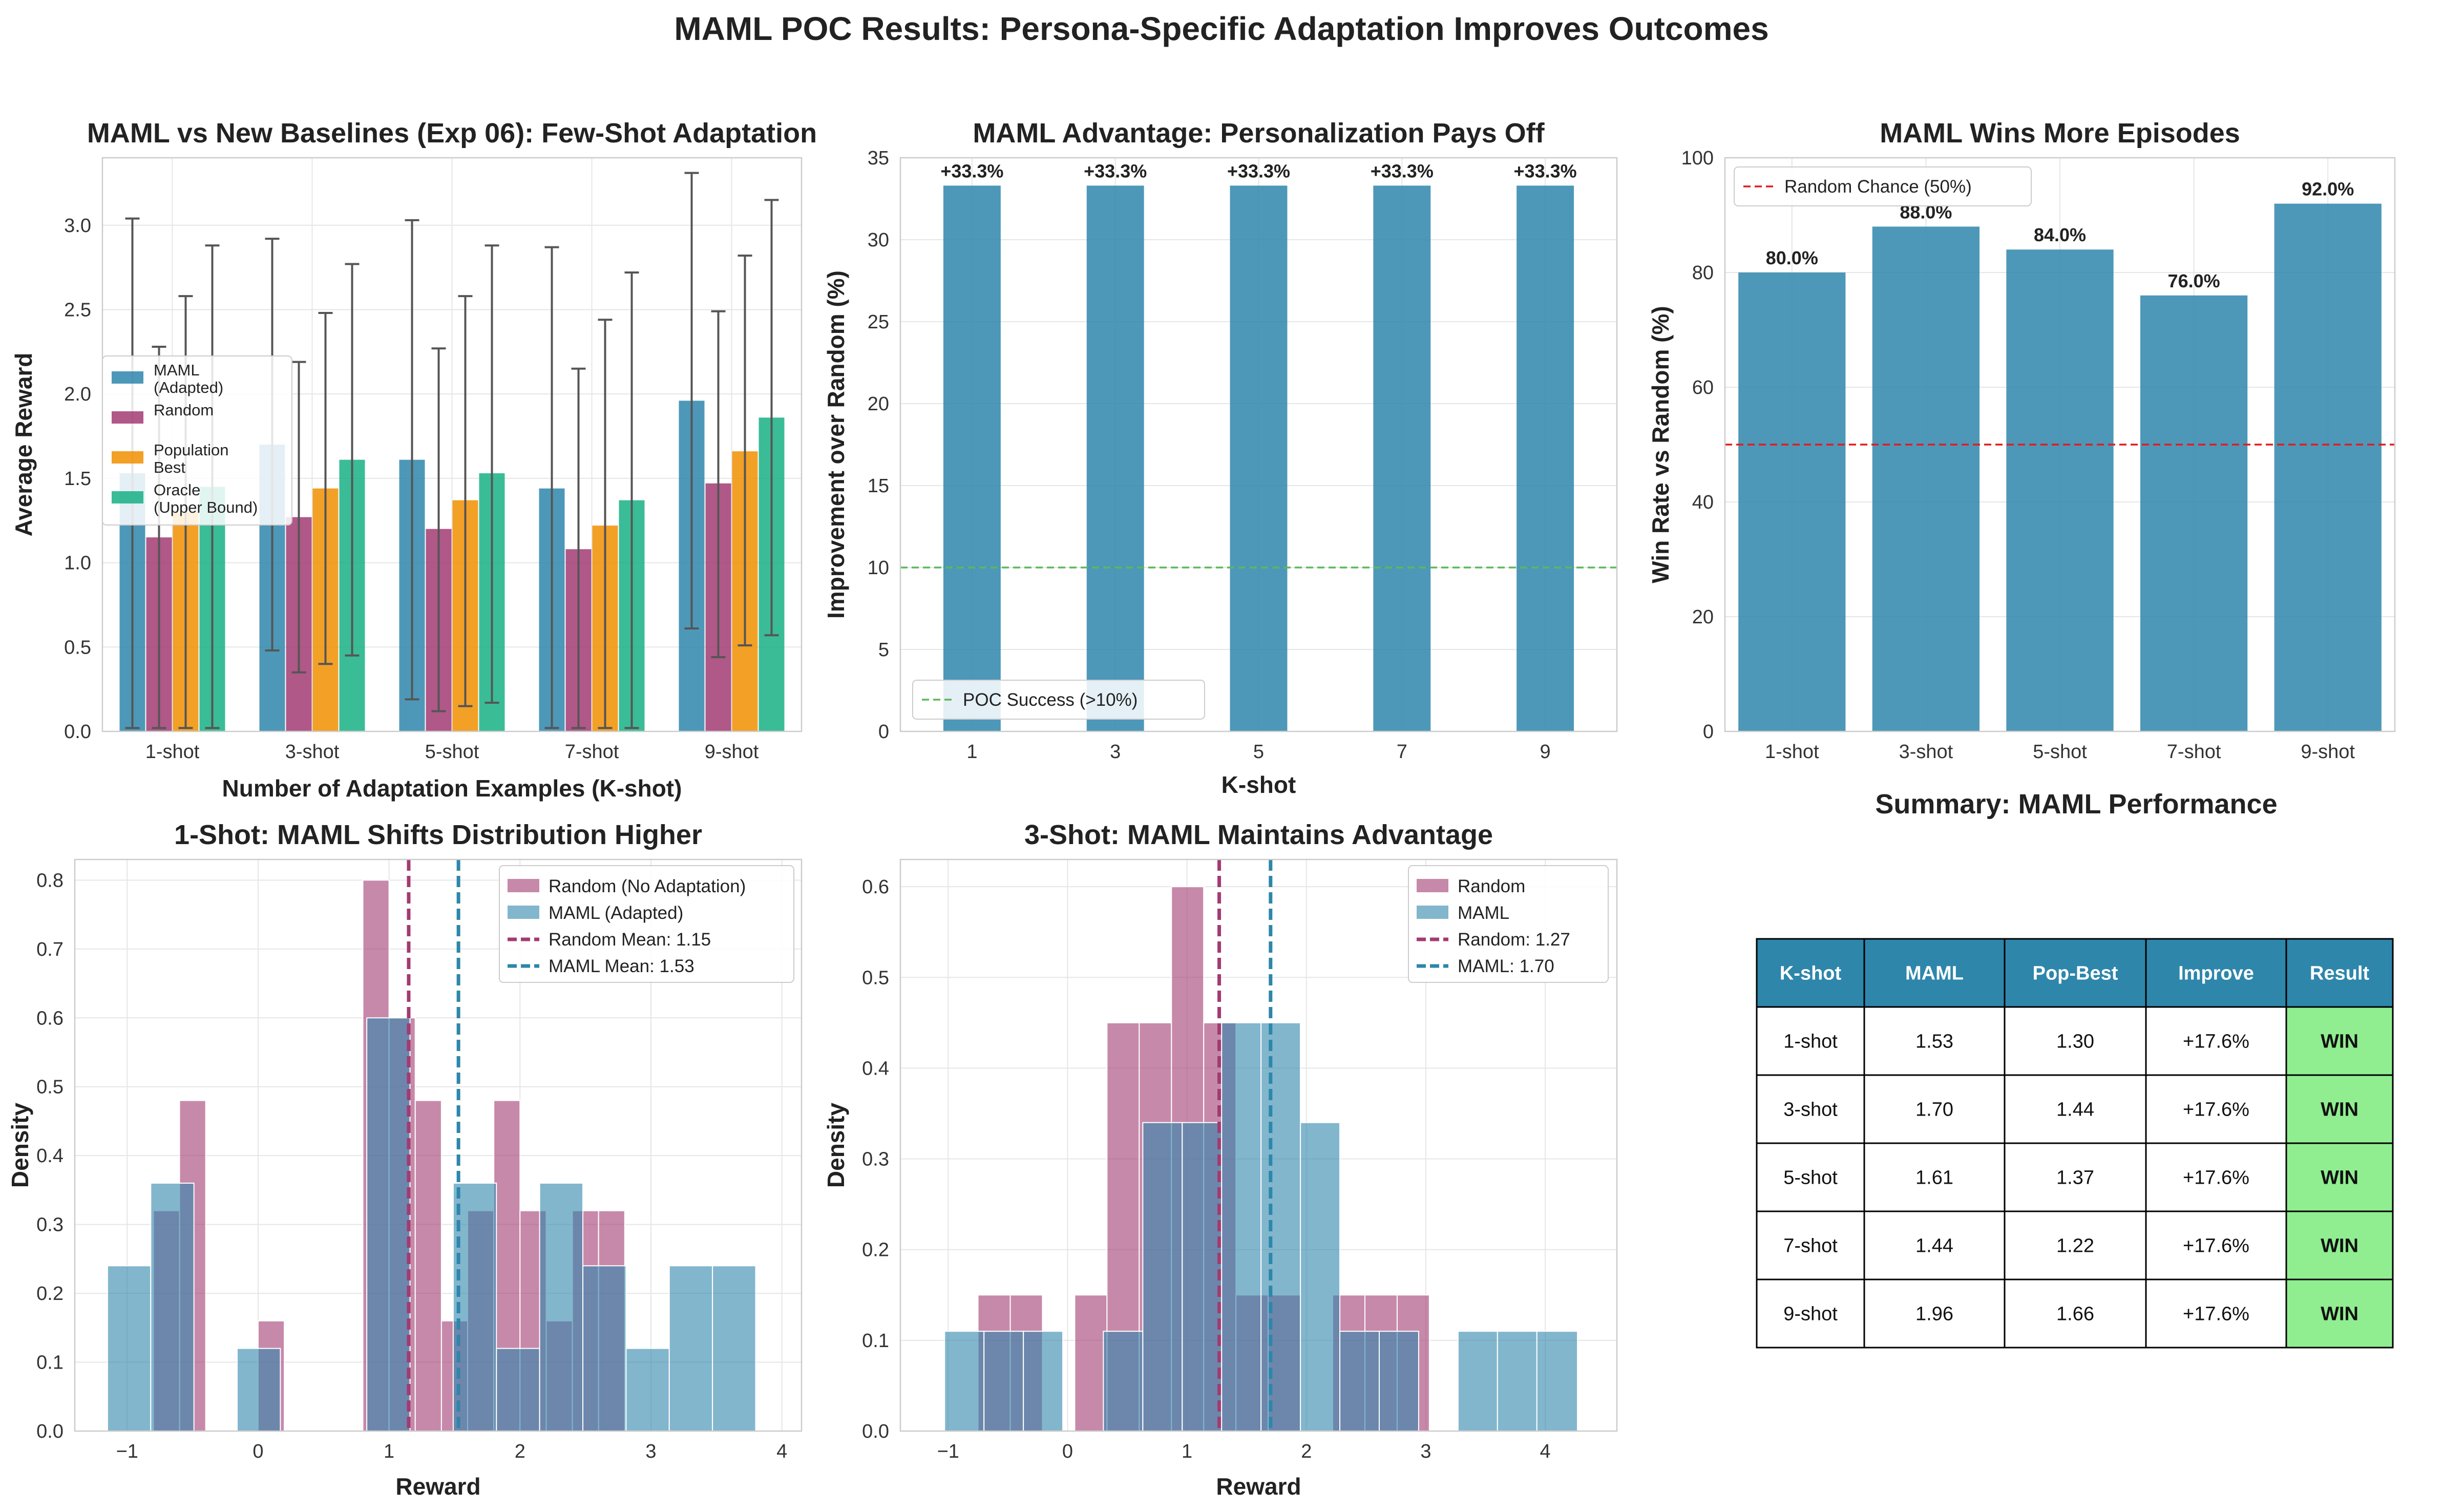 The image size is (2443, 1512). I want to click on p6-cell-value: 1.70, so click(1934, 1110).